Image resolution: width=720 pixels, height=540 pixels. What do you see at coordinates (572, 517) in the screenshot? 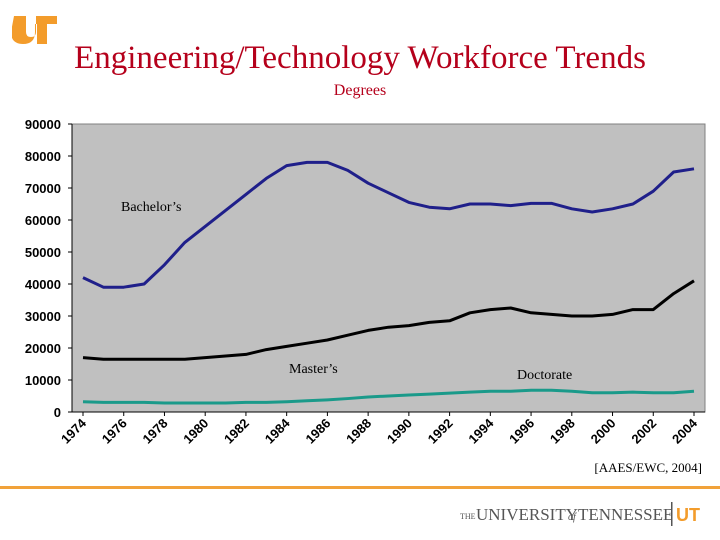
I see `logo-of: of` at bounding box center [572, 517].